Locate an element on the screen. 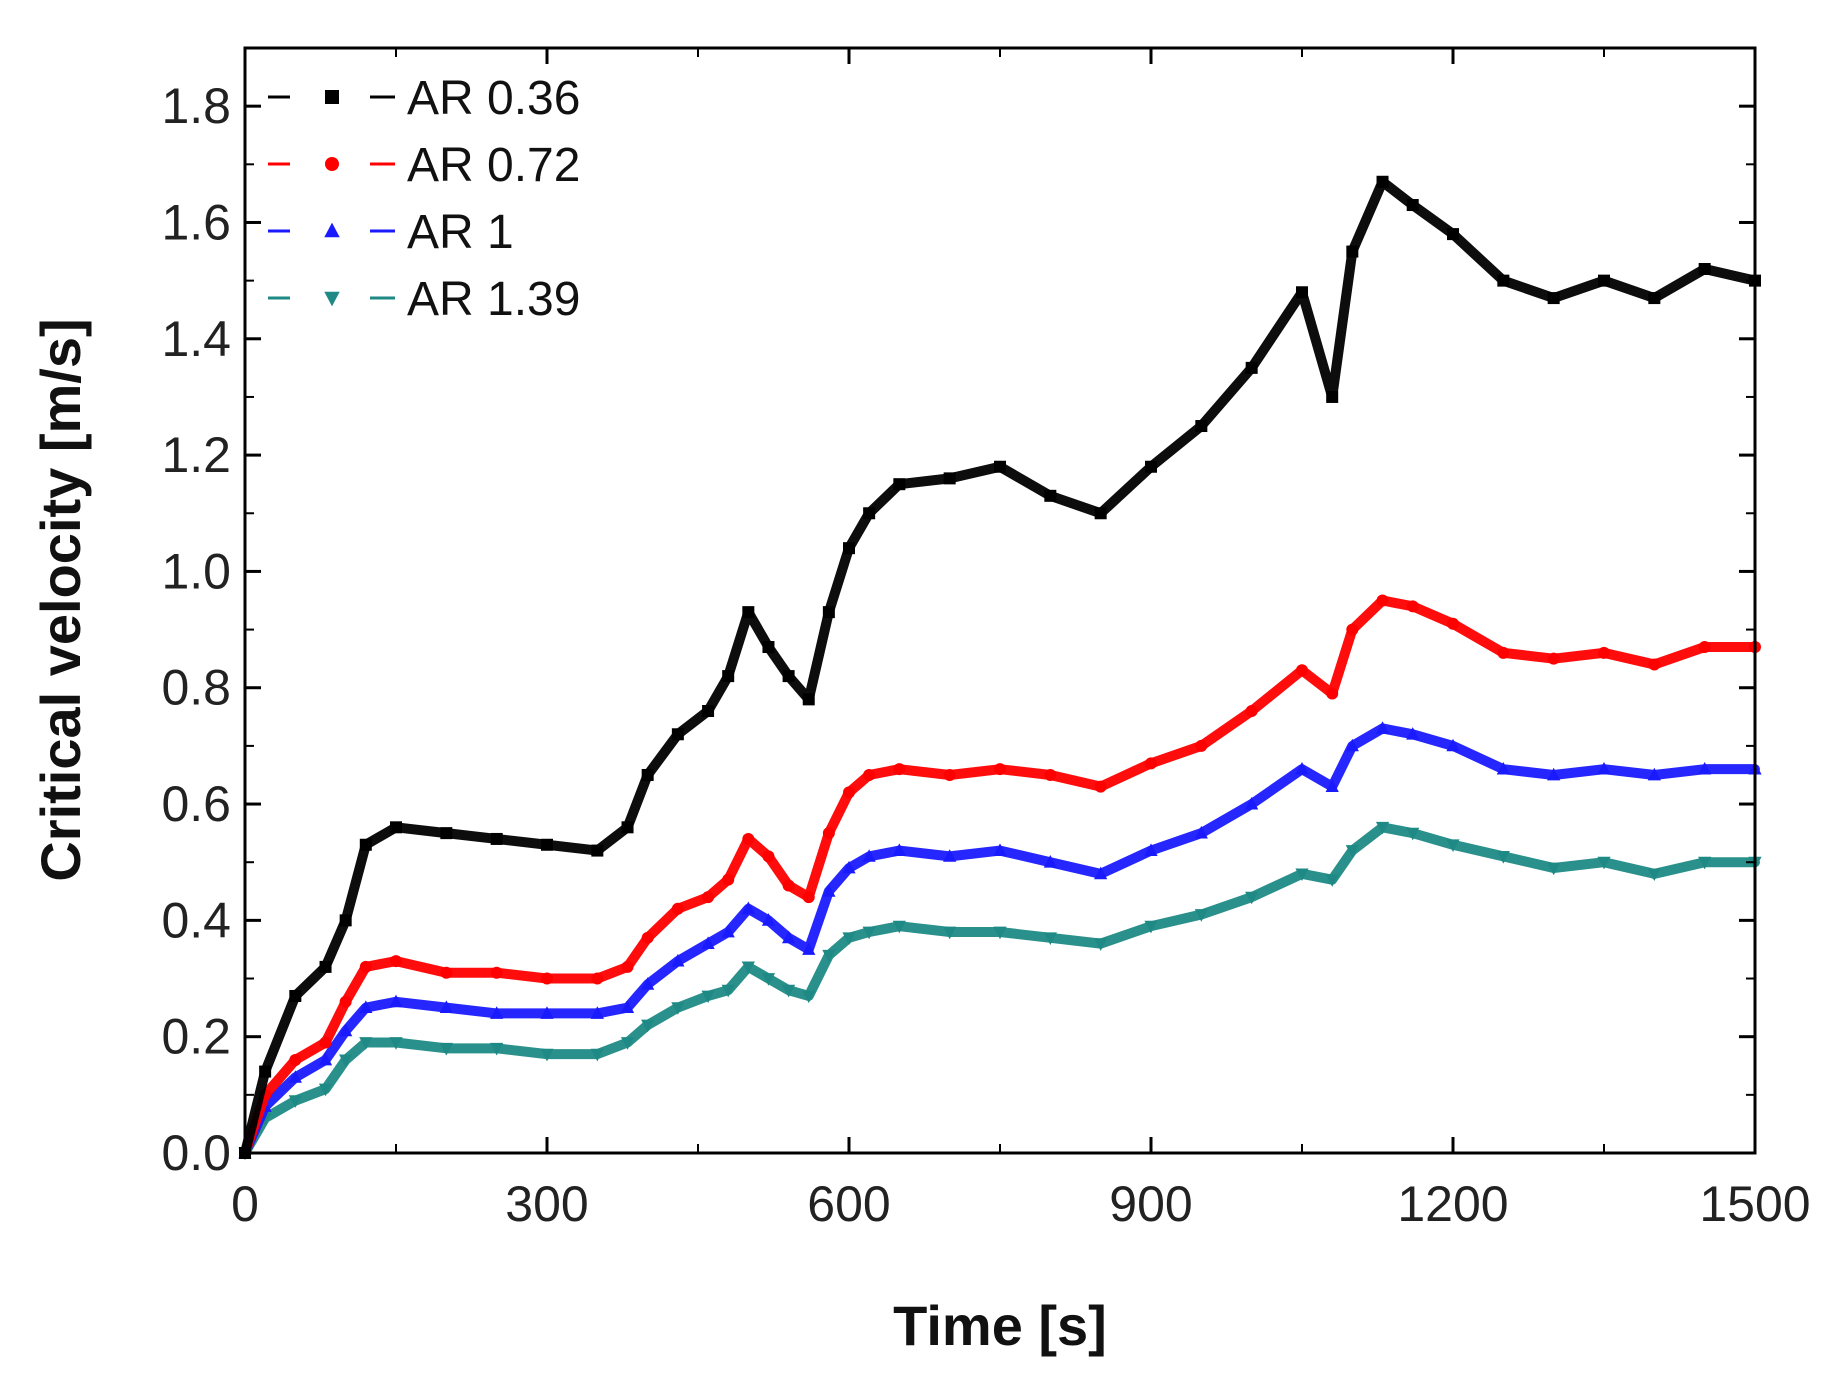 The width and height of the screenshot is (1833, 1388). legend-marker is located at coordinates (332, 299).